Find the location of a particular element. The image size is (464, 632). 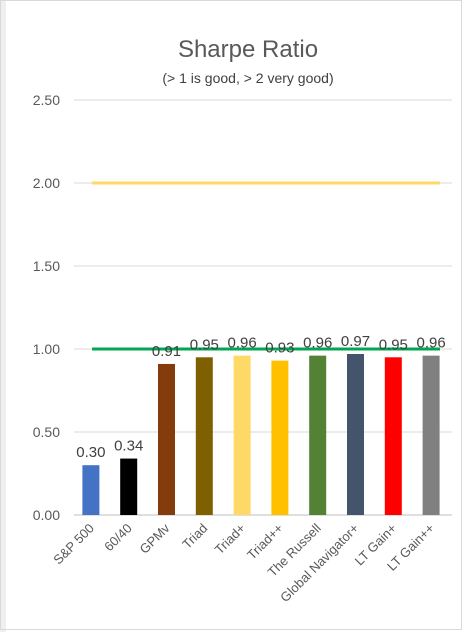

category-label: GPMv is located at coordinates (154, 538).